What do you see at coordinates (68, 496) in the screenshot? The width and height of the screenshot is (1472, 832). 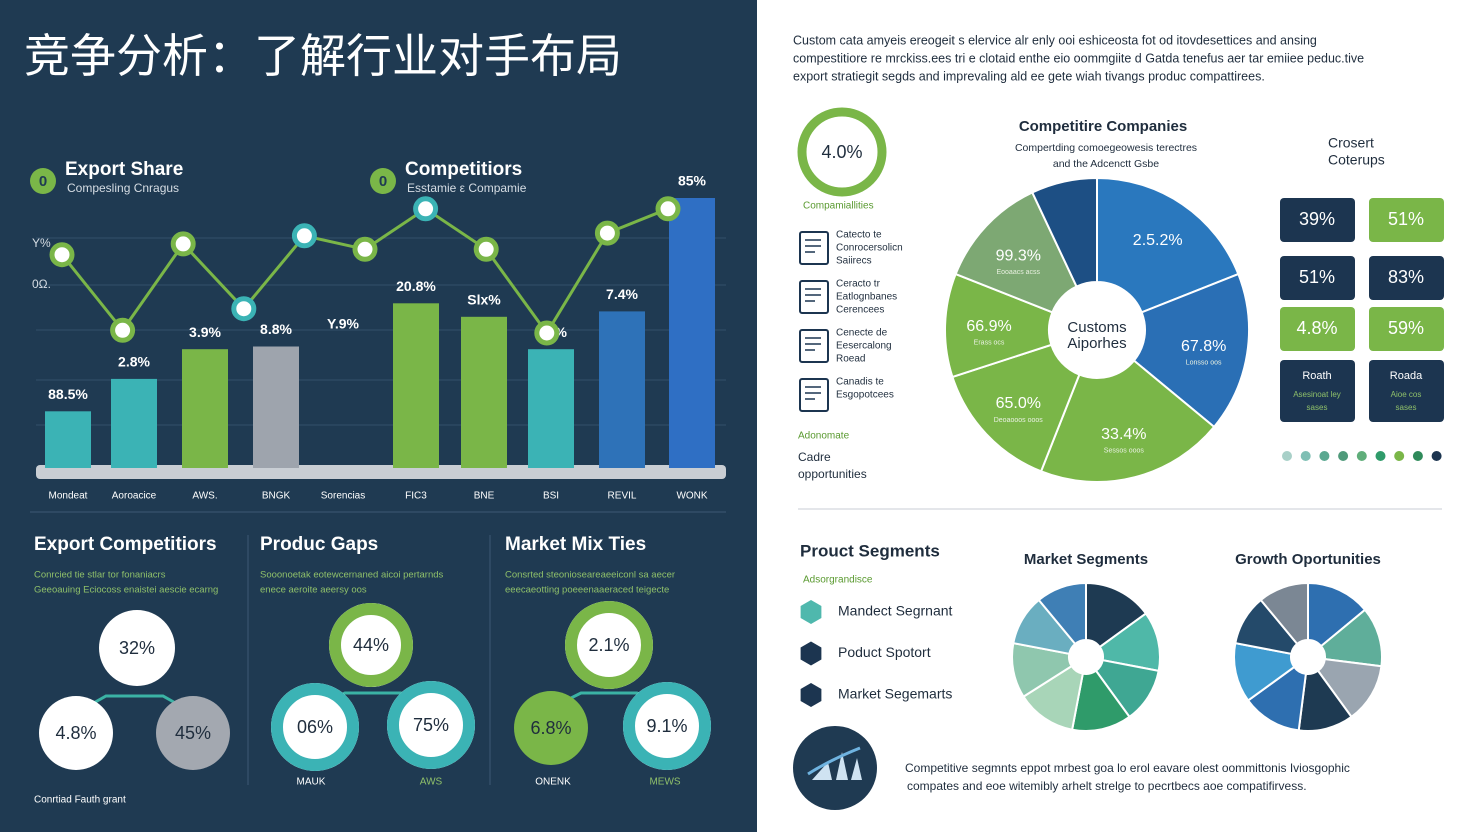 I see `x-tick-label: Mondeat` at bounding box center [68, 496].